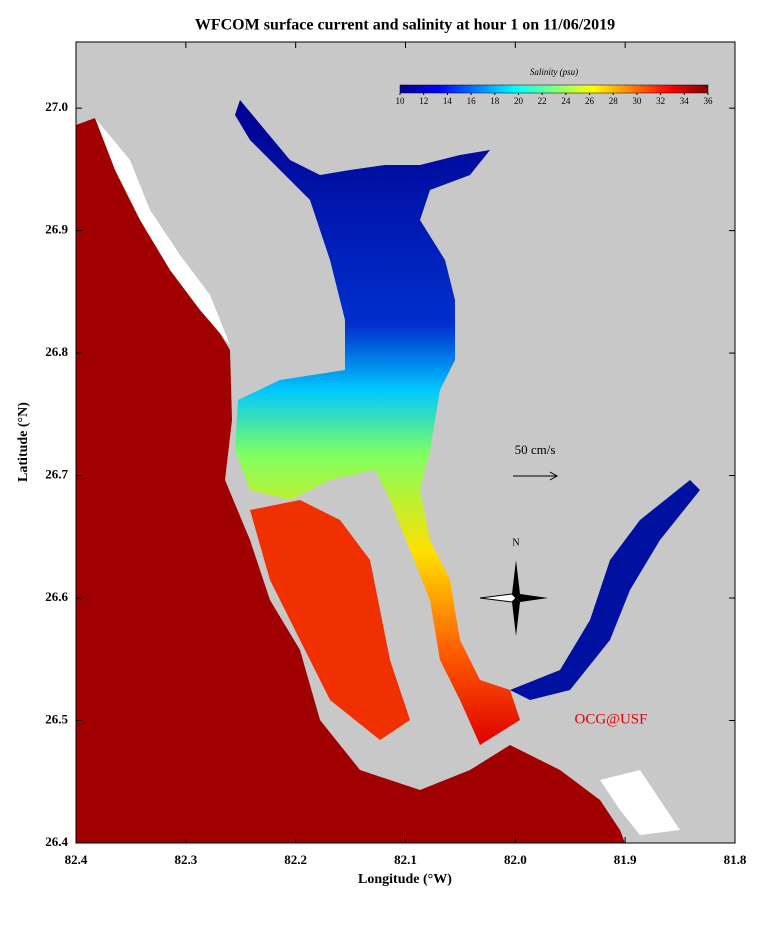  I want to click on y-tick-label: 26.4, so click(56, 841).